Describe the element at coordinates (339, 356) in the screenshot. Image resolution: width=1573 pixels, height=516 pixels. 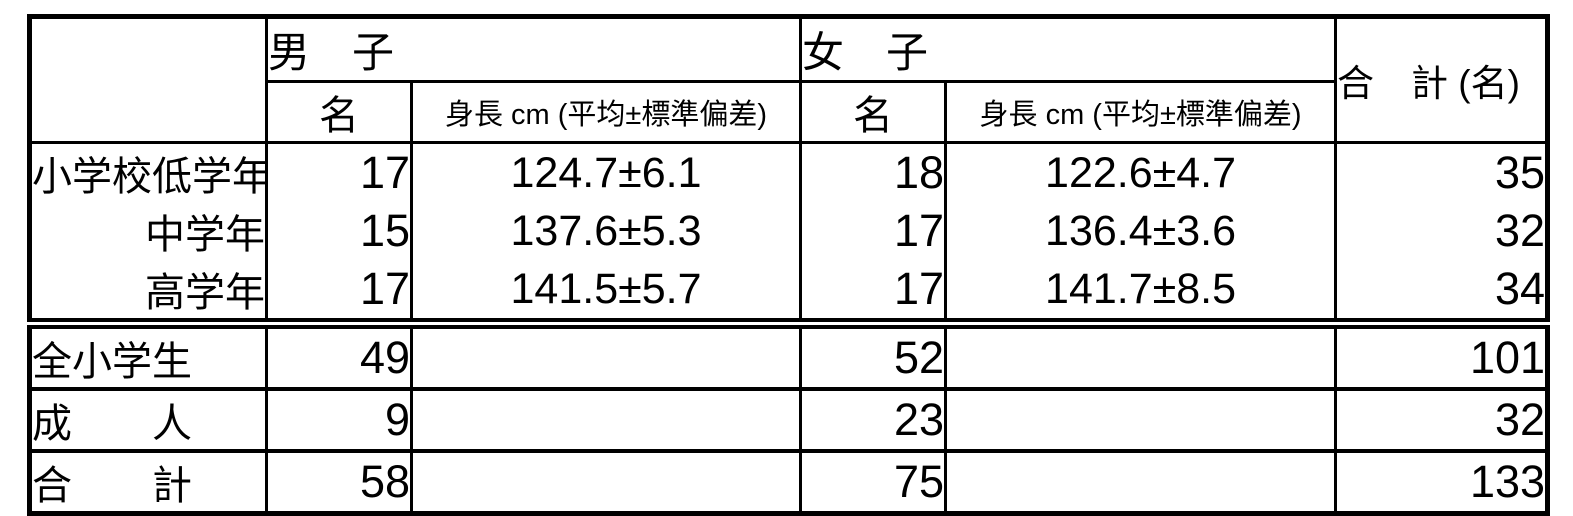
I see `male-count-cell: 49` at that location.